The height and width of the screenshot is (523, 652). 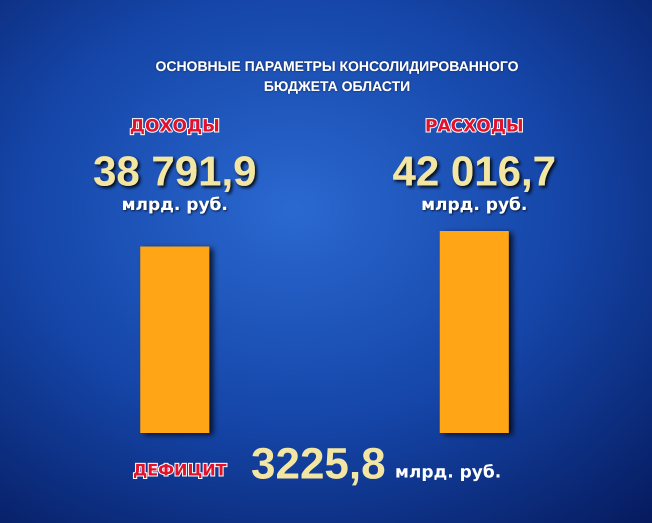 I want to click on text: ДЕФИЦИТ, so click(x=180, y=470).